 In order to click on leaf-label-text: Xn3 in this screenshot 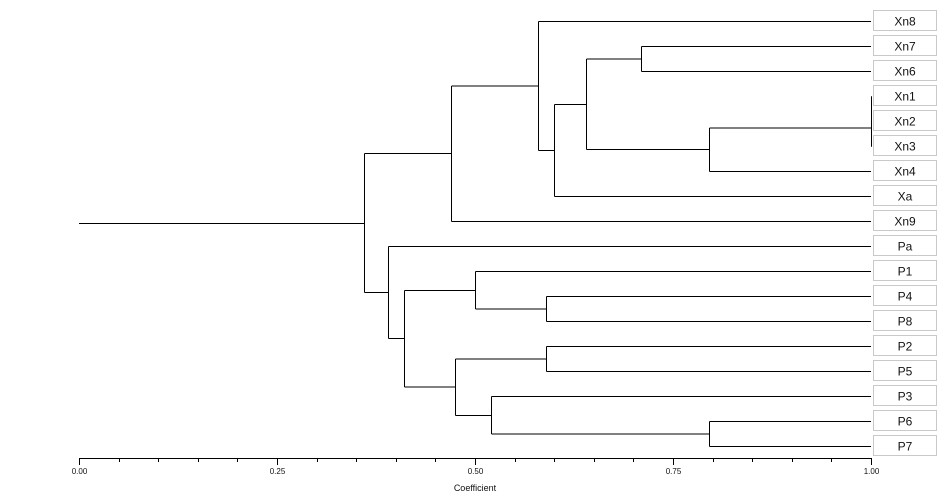, I will do `click(905, 147)`.